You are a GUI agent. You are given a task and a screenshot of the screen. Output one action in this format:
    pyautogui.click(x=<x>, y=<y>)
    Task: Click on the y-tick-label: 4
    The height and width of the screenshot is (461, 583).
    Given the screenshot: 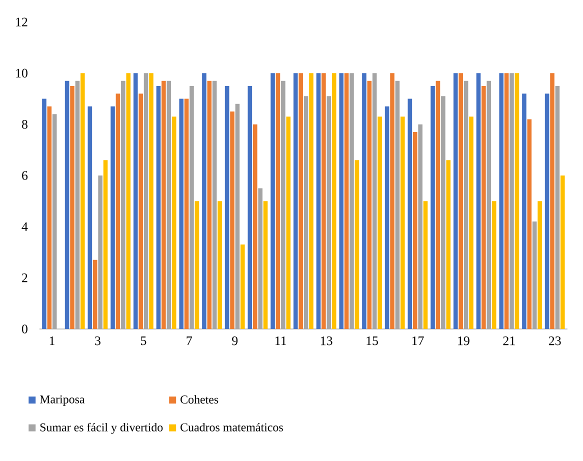 What is the action you would take?
    pyautogui.click(x=25, y=226)
    